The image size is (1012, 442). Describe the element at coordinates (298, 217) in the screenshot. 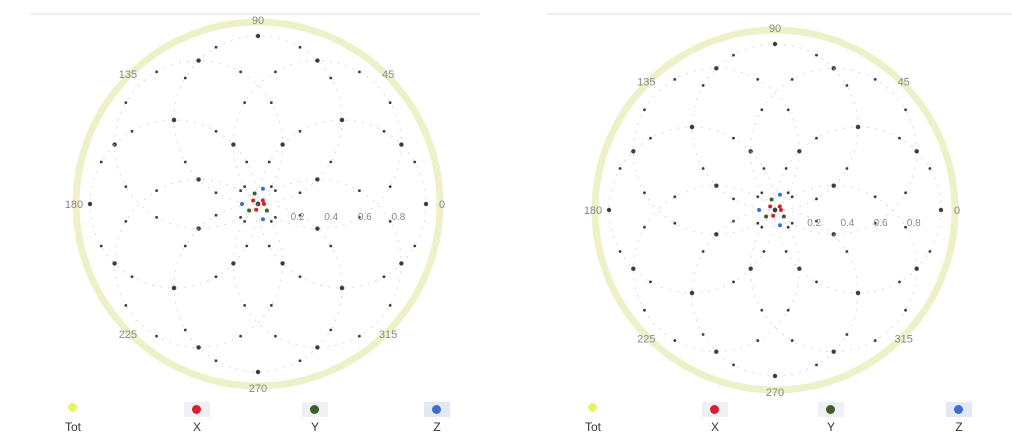

I see `radial-tick-label: 0.2` at that location.